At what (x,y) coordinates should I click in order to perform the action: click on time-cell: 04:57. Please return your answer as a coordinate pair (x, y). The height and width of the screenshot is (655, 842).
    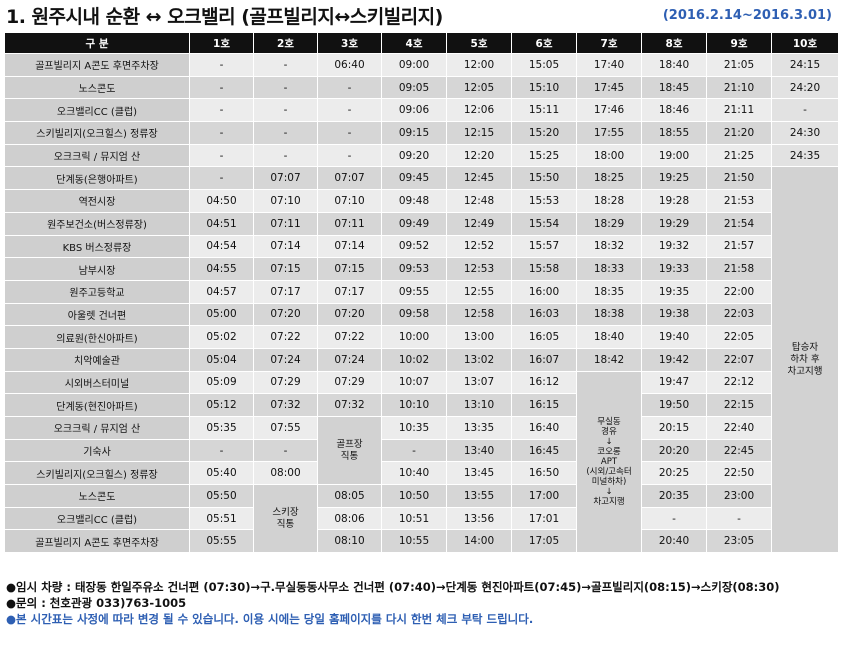
    Looking at the image, I should click on (221, 291).